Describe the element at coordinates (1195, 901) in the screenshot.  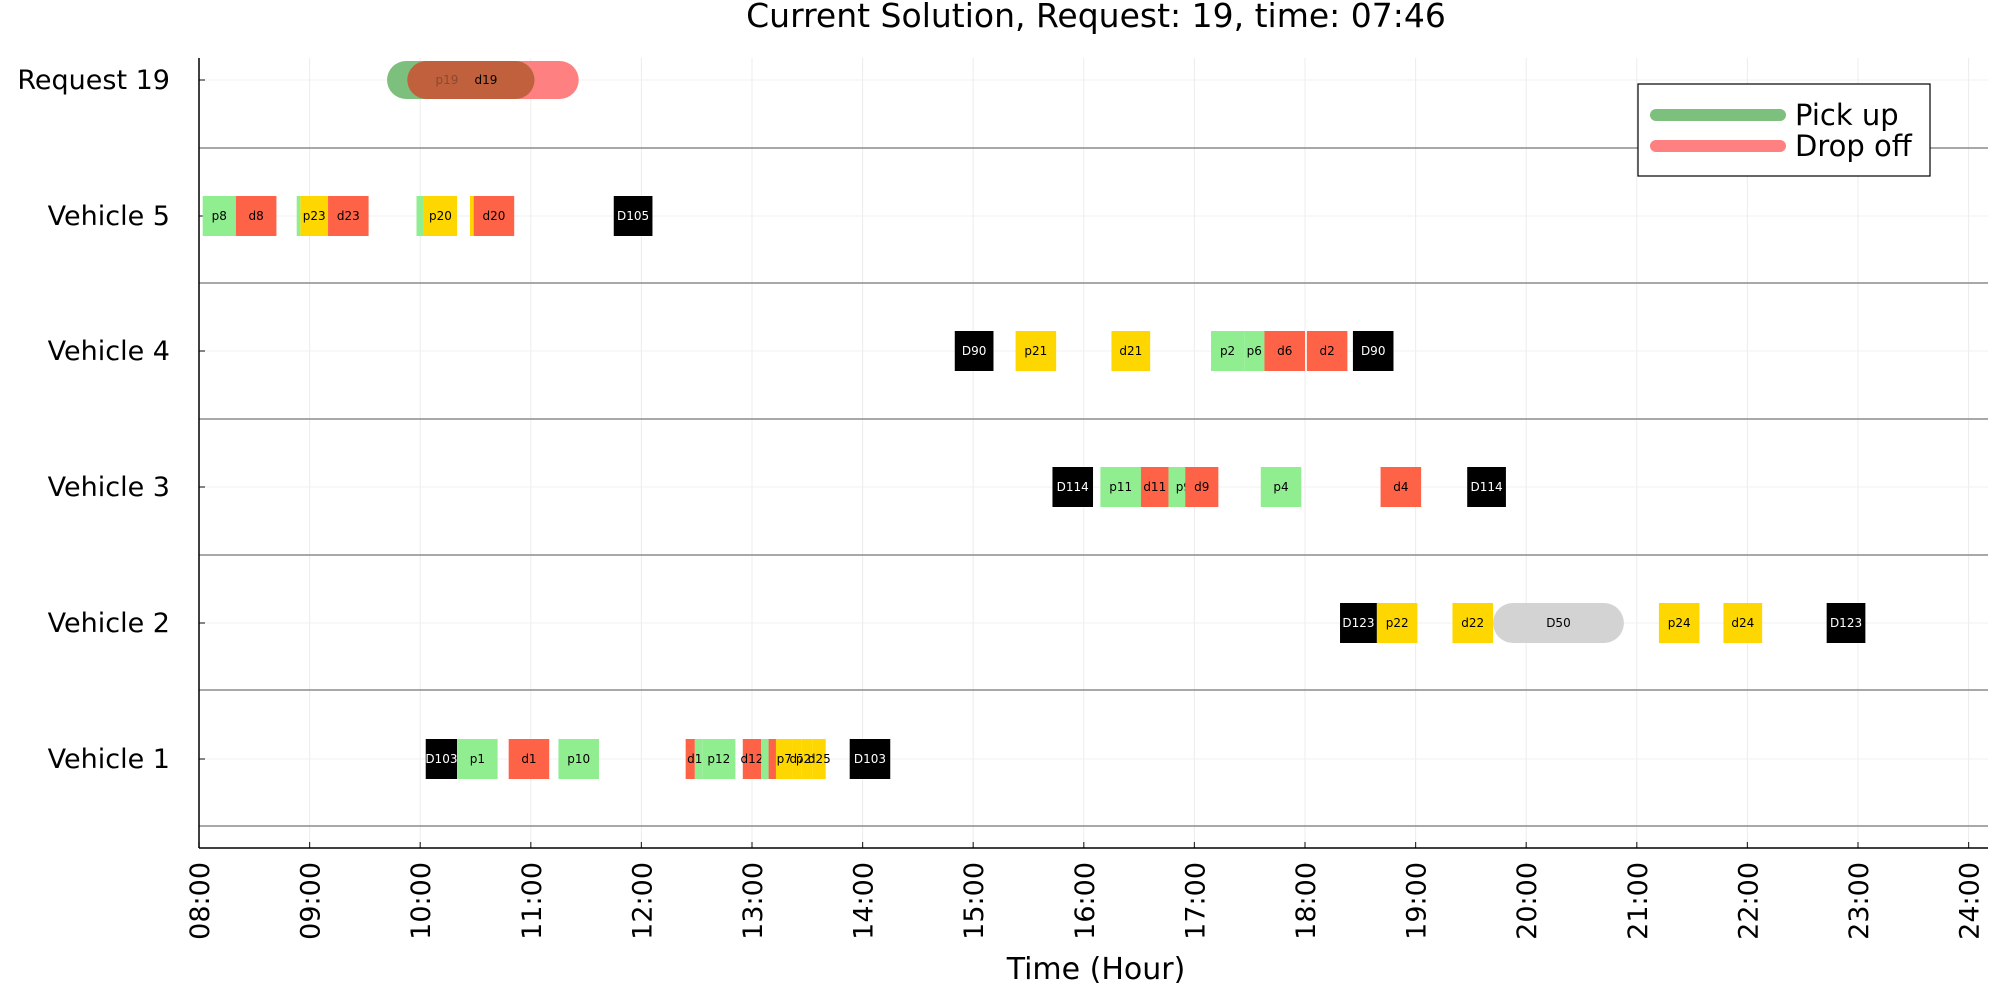
I see `x-tick-label: 17:00` at that location.